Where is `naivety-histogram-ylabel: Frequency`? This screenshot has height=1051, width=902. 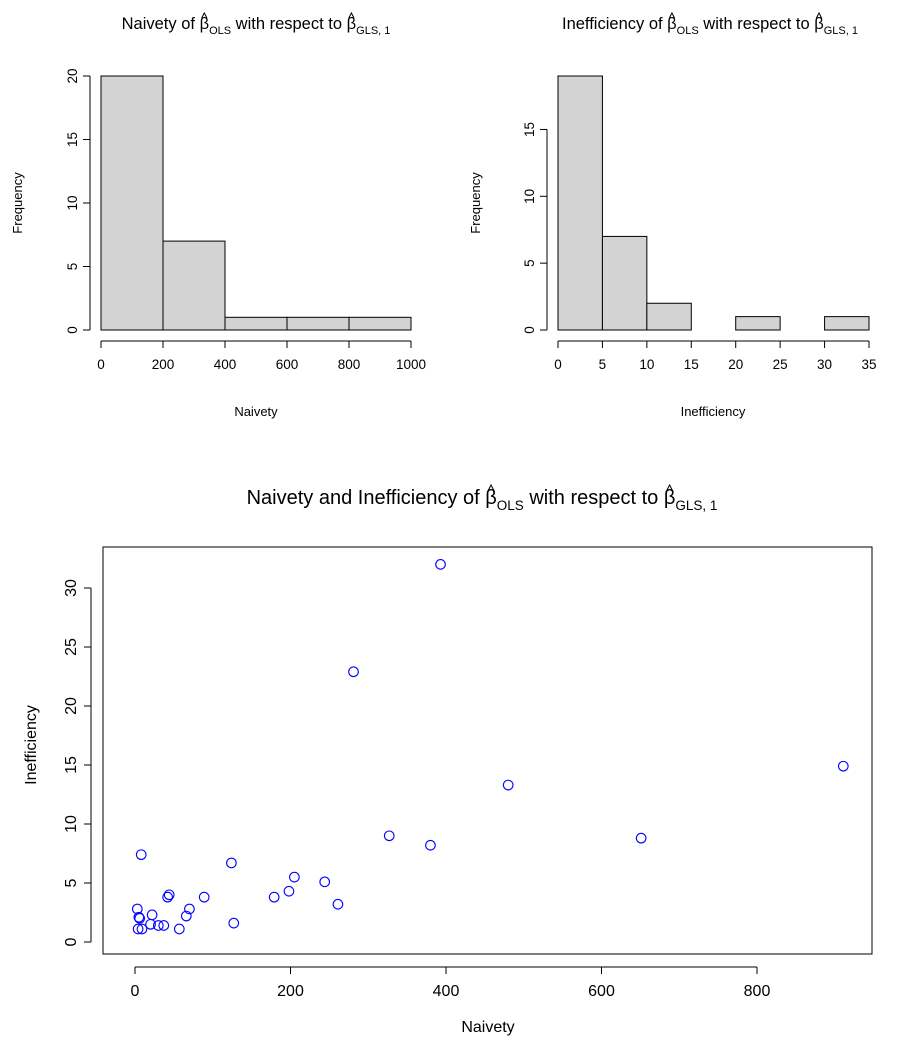 naivety-histogram-ylabel: Frequency is located at coordinates (17, 203).